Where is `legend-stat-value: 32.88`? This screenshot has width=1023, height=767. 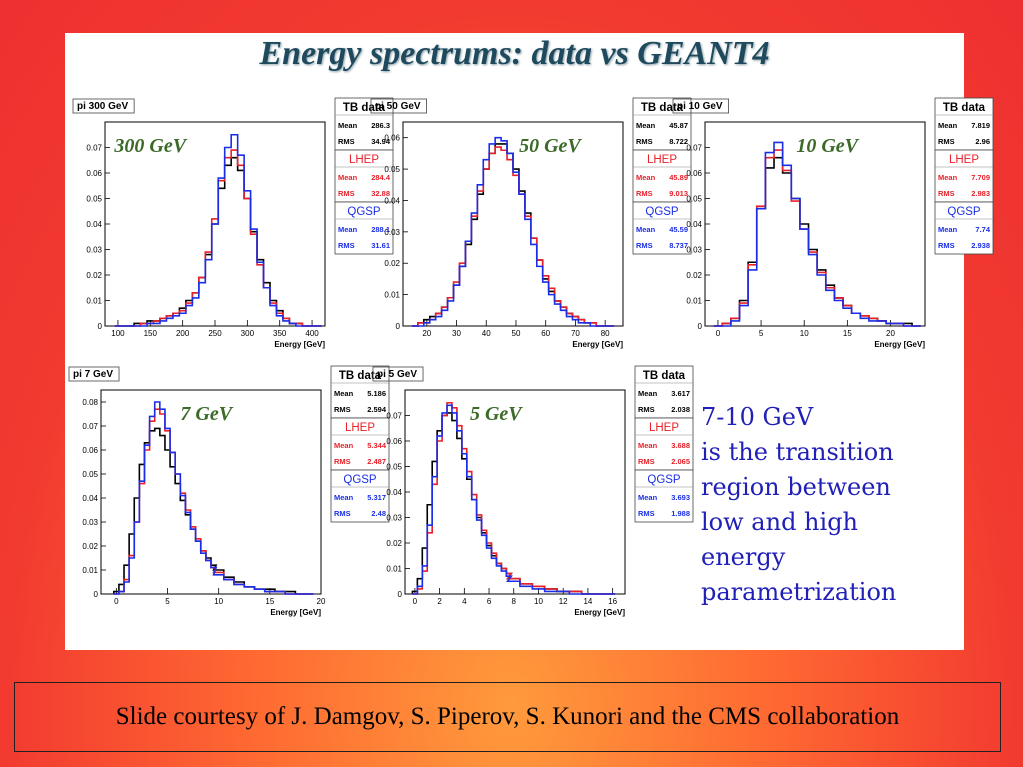 legend-stat-value: 32.88 is located at coordinates (380, 193).